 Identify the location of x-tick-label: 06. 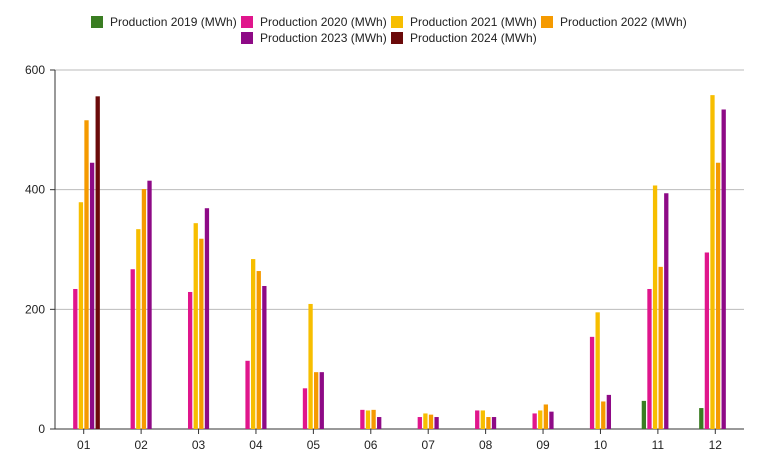
(371, 445).